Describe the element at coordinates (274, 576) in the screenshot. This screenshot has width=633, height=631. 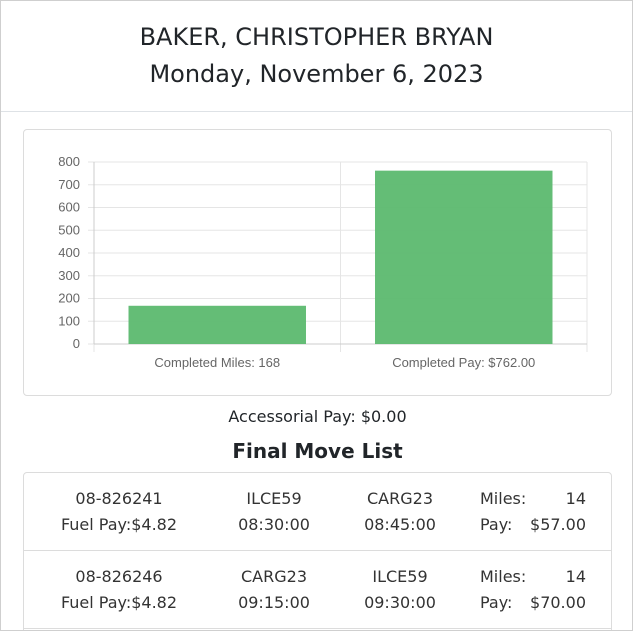
I see `origin-location: CARG23` at that location.